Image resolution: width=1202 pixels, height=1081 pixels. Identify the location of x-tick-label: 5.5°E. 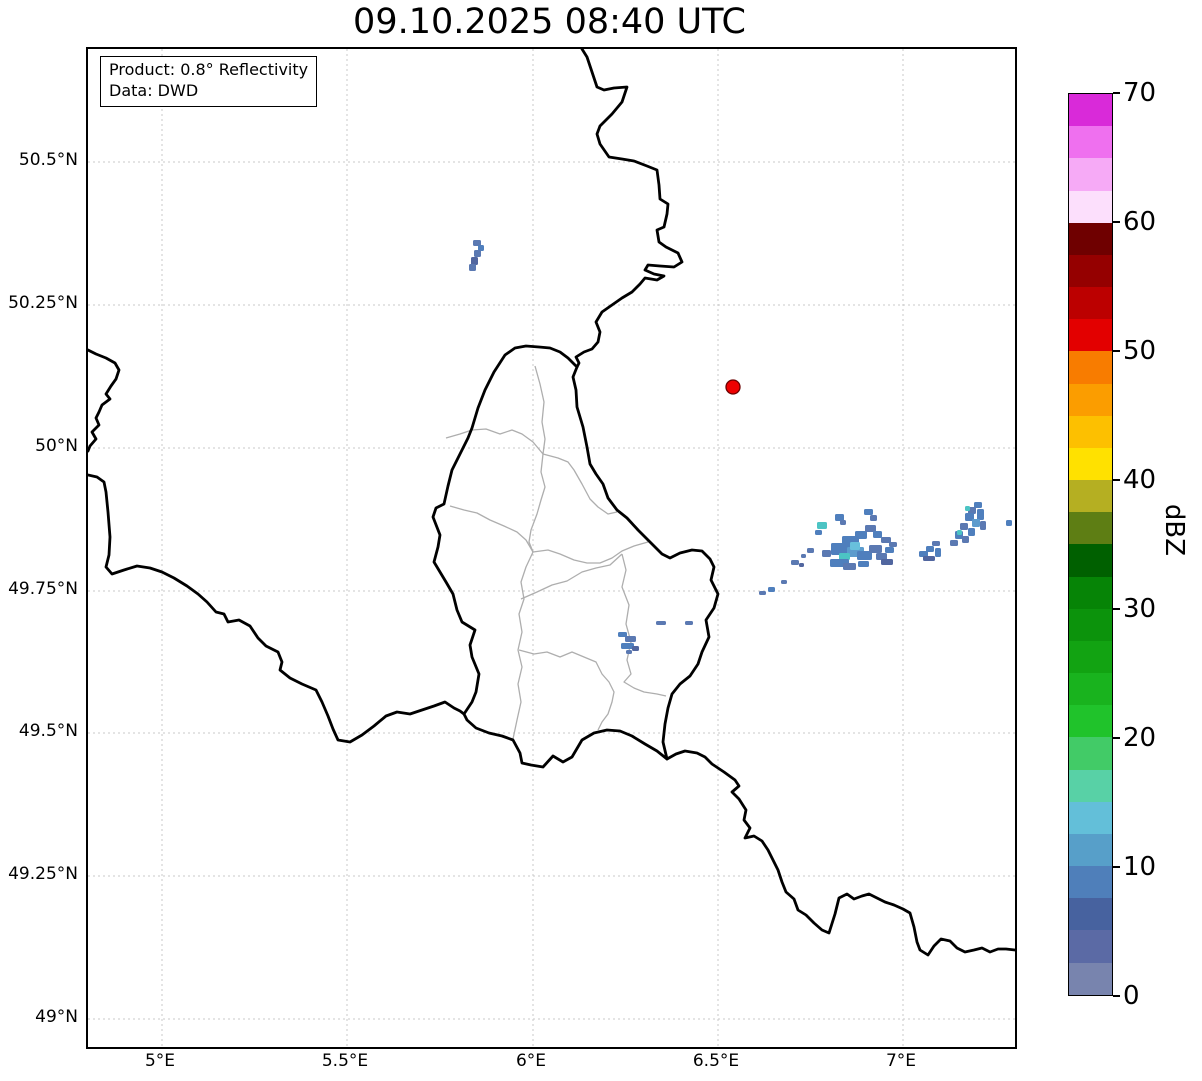
(345, 1061).